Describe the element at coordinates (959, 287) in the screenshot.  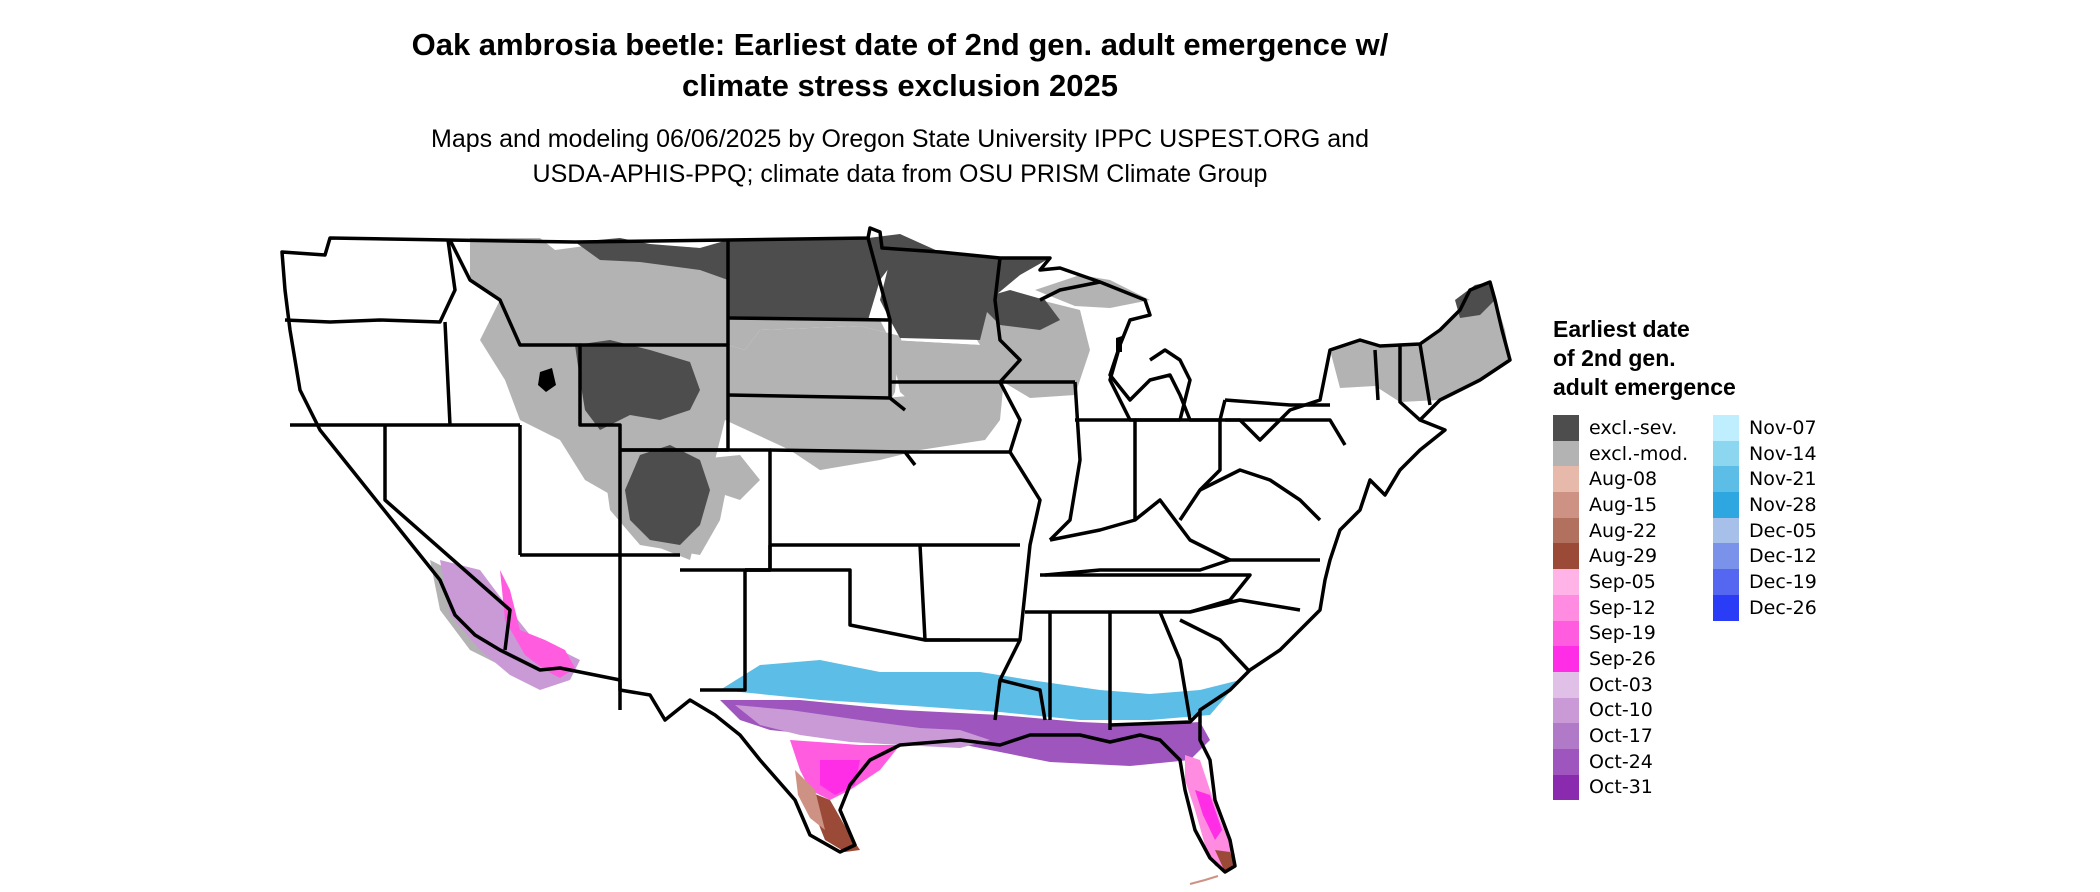
I see `excl-sev-minnesota` at that location.